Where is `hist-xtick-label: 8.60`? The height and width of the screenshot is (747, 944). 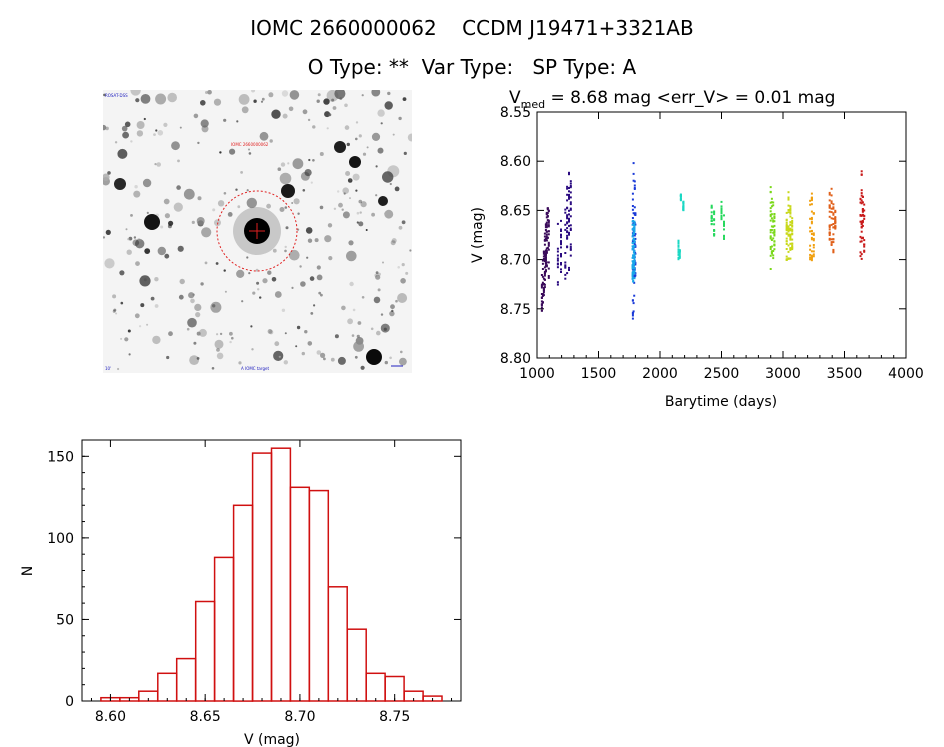 hist-xtick-label: 8.60 is located at coordinates (110, 717).